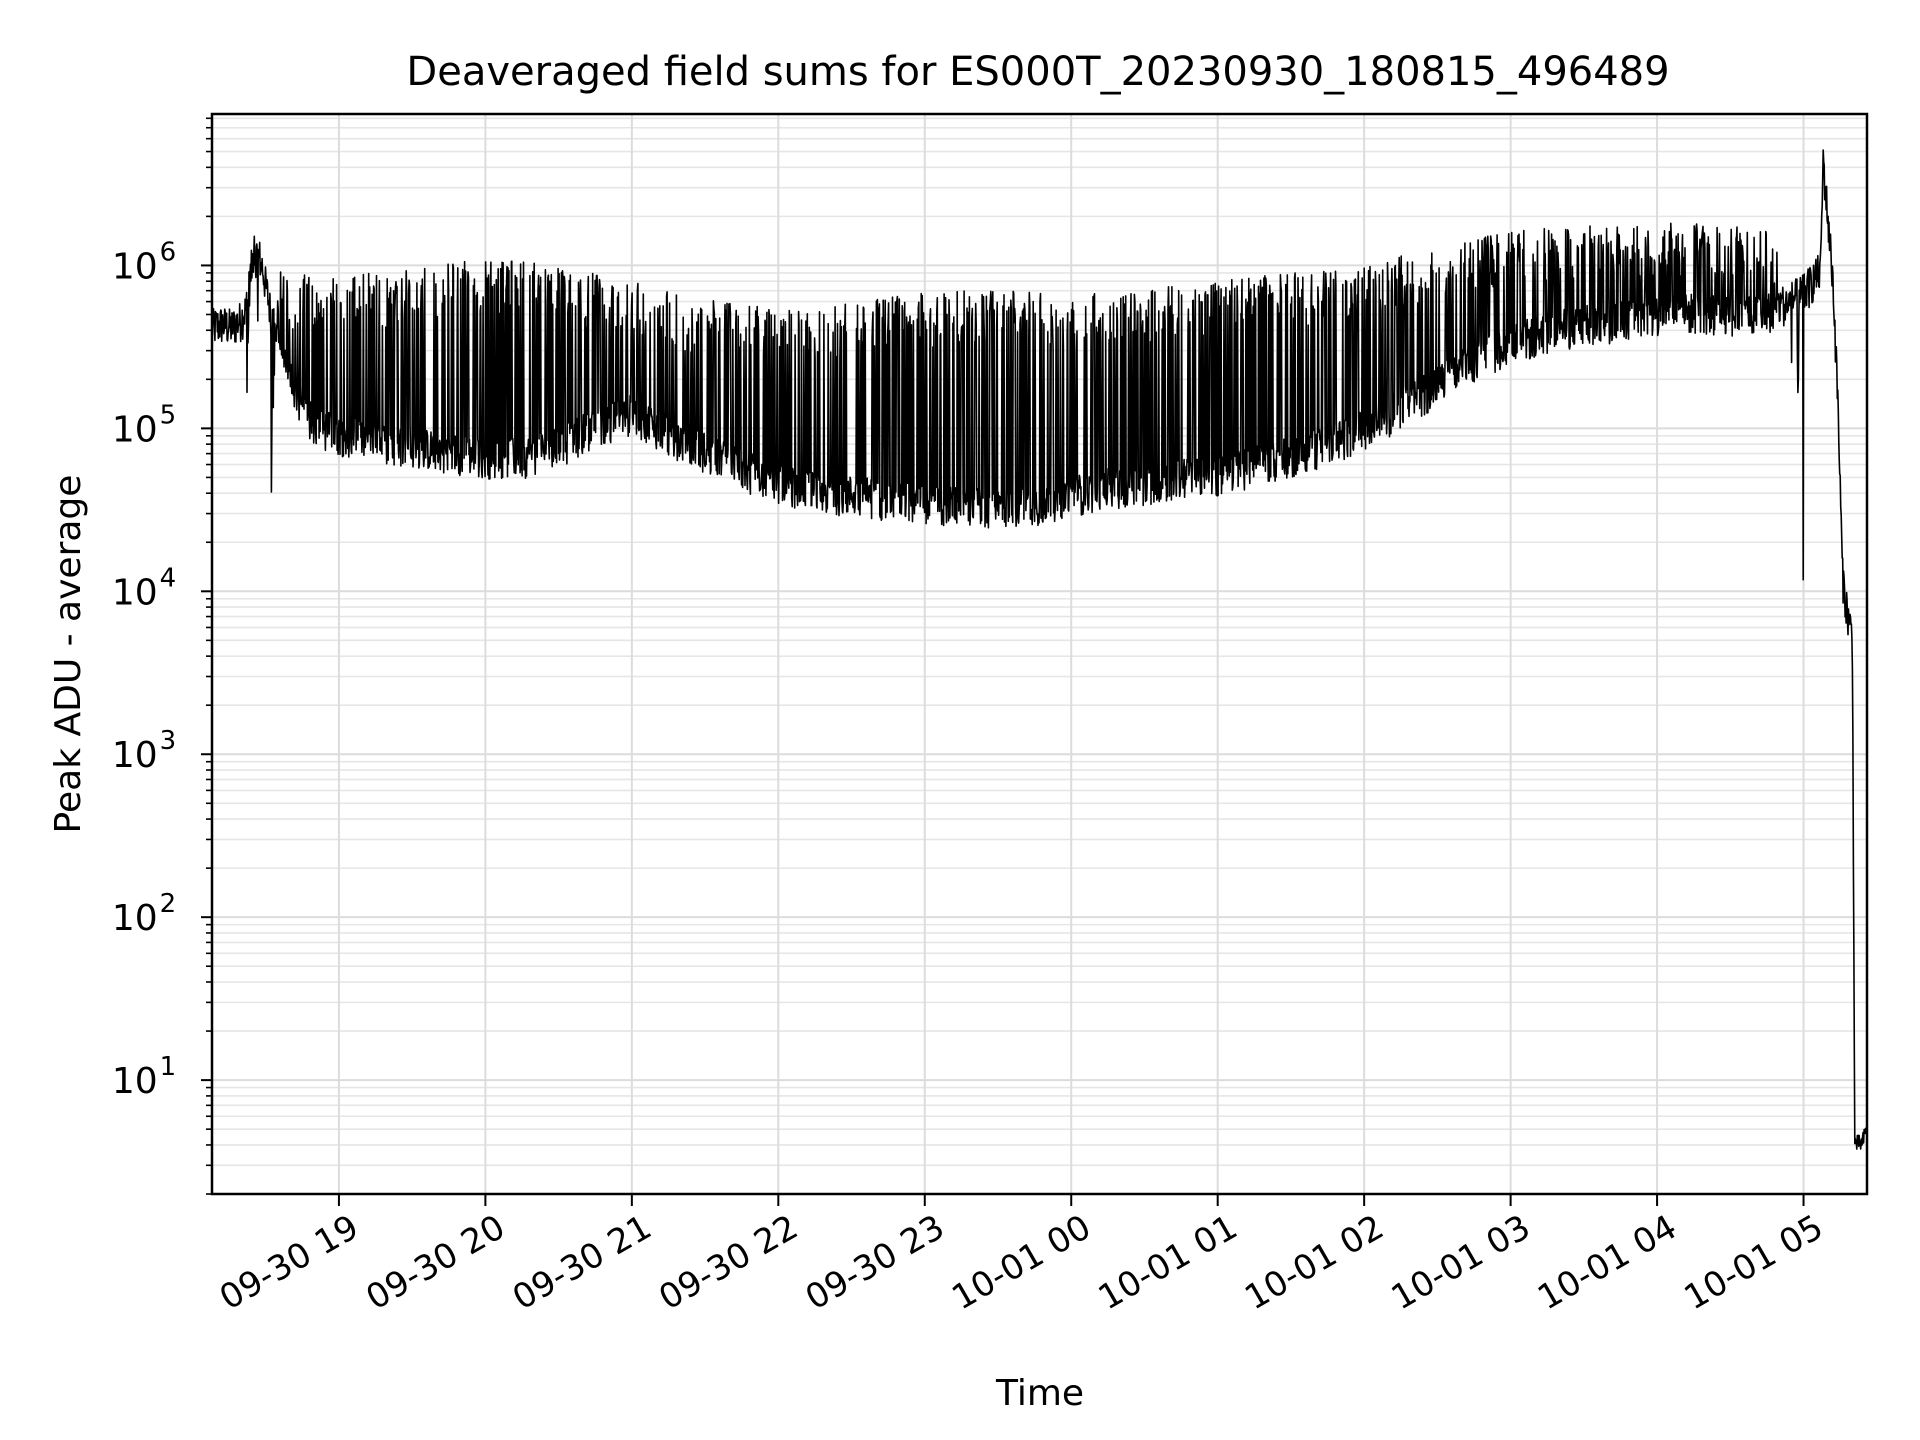 This screenshot has width=1920, height=1440. Describe the element at coordinates (168, 741) in the screenshot. I see `y-tick-exponent: 3` at that location.